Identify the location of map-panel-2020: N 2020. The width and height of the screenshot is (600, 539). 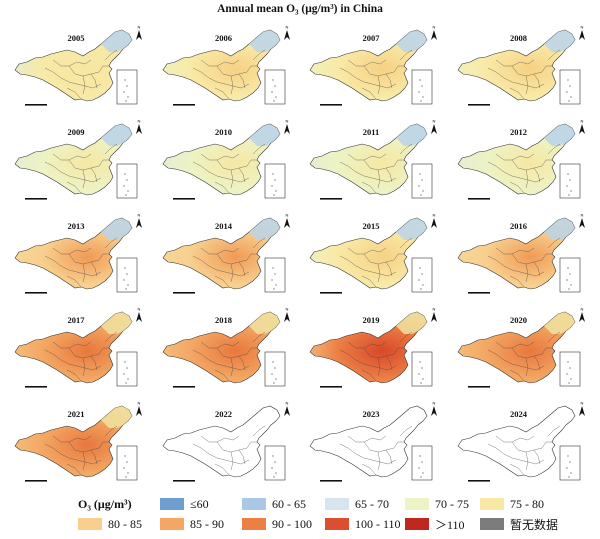
(519, 348).